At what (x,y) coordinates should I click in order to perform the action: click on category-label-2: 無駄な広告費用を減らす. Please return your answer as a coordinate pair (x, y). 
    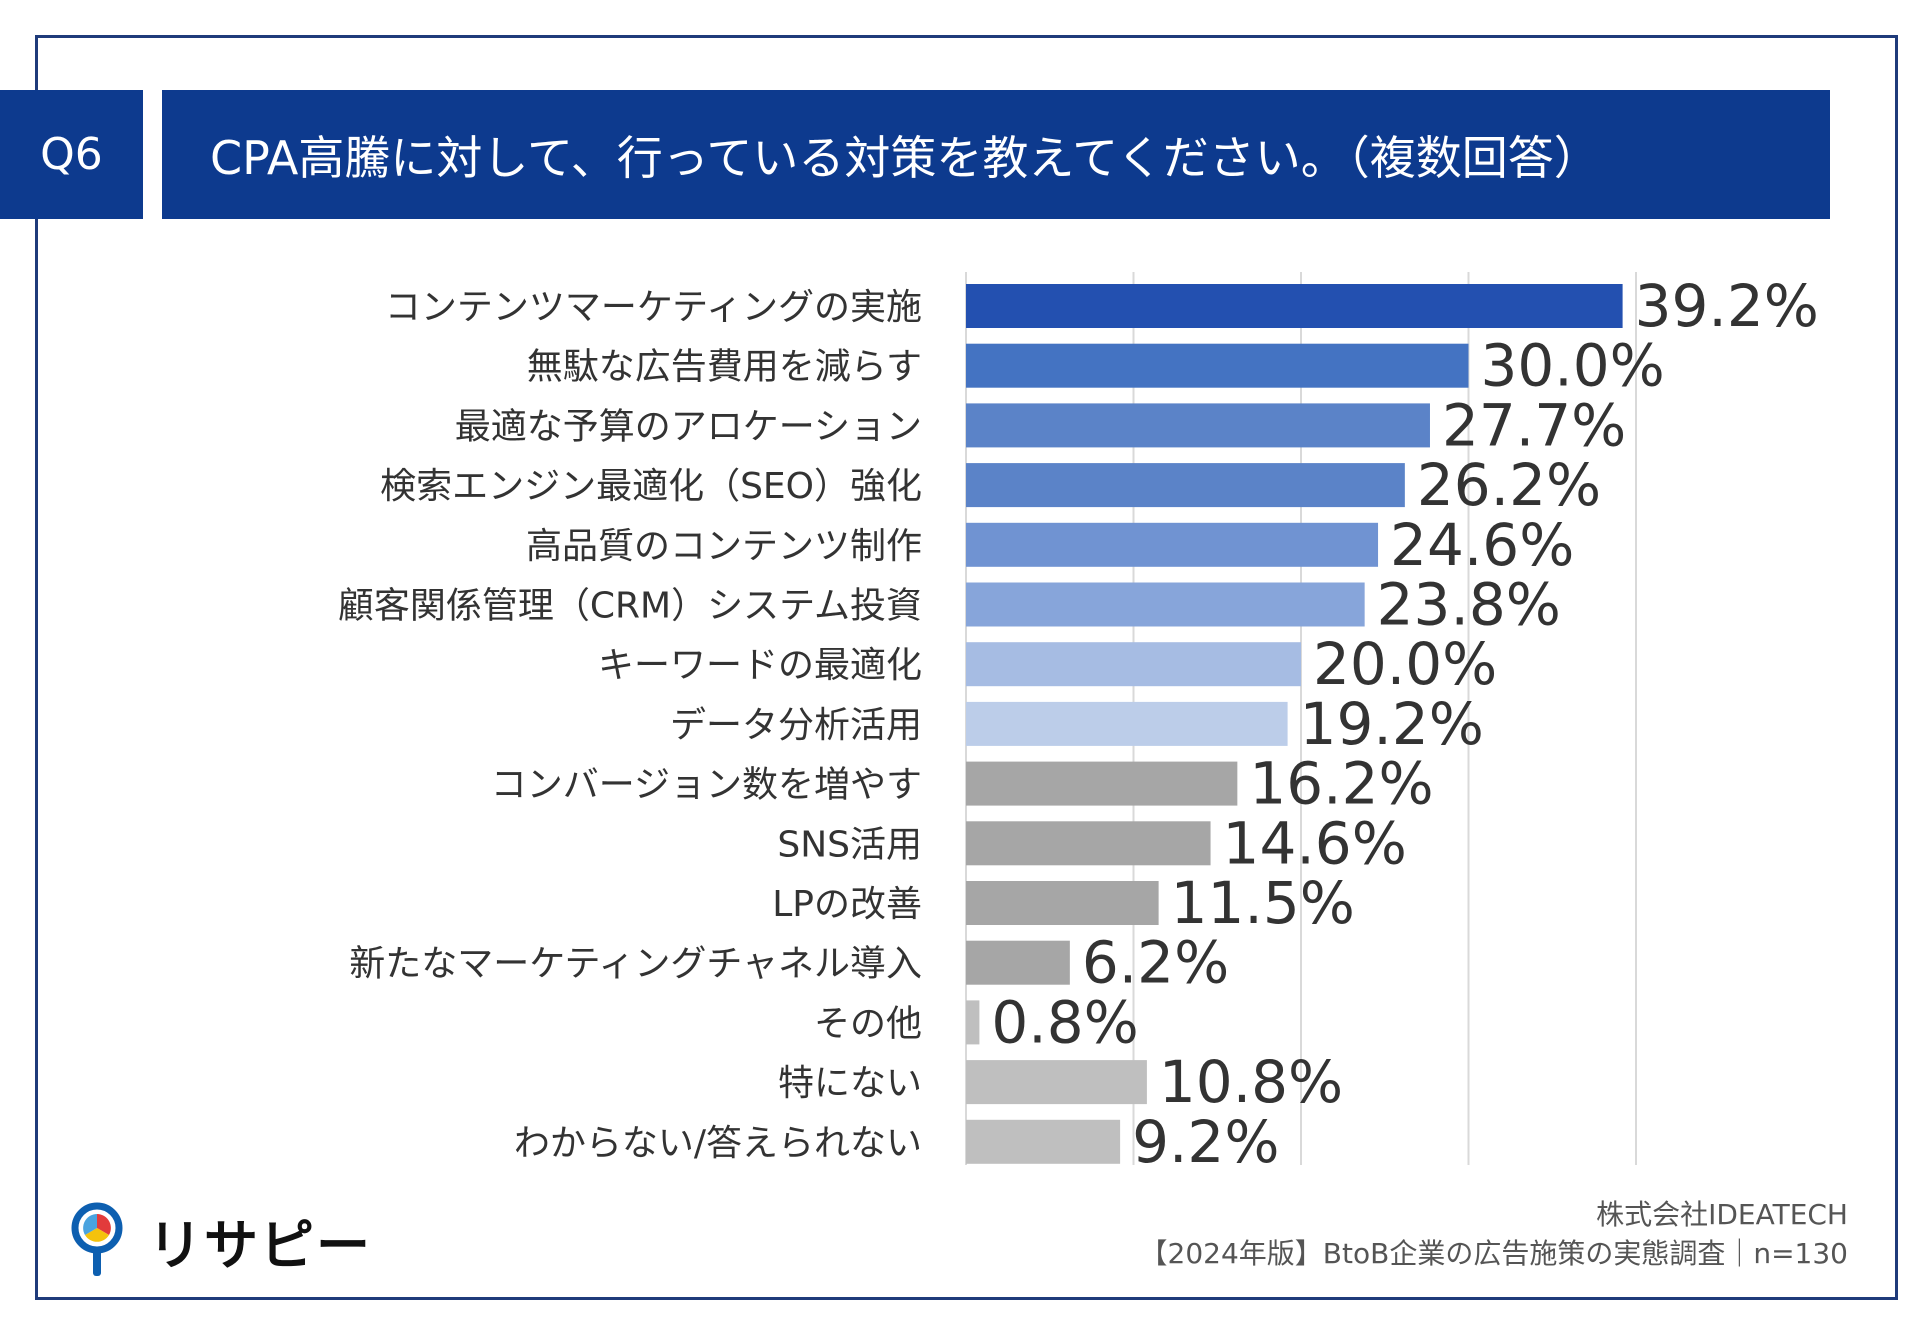
    Looking at the image, I should click on (724, 367).